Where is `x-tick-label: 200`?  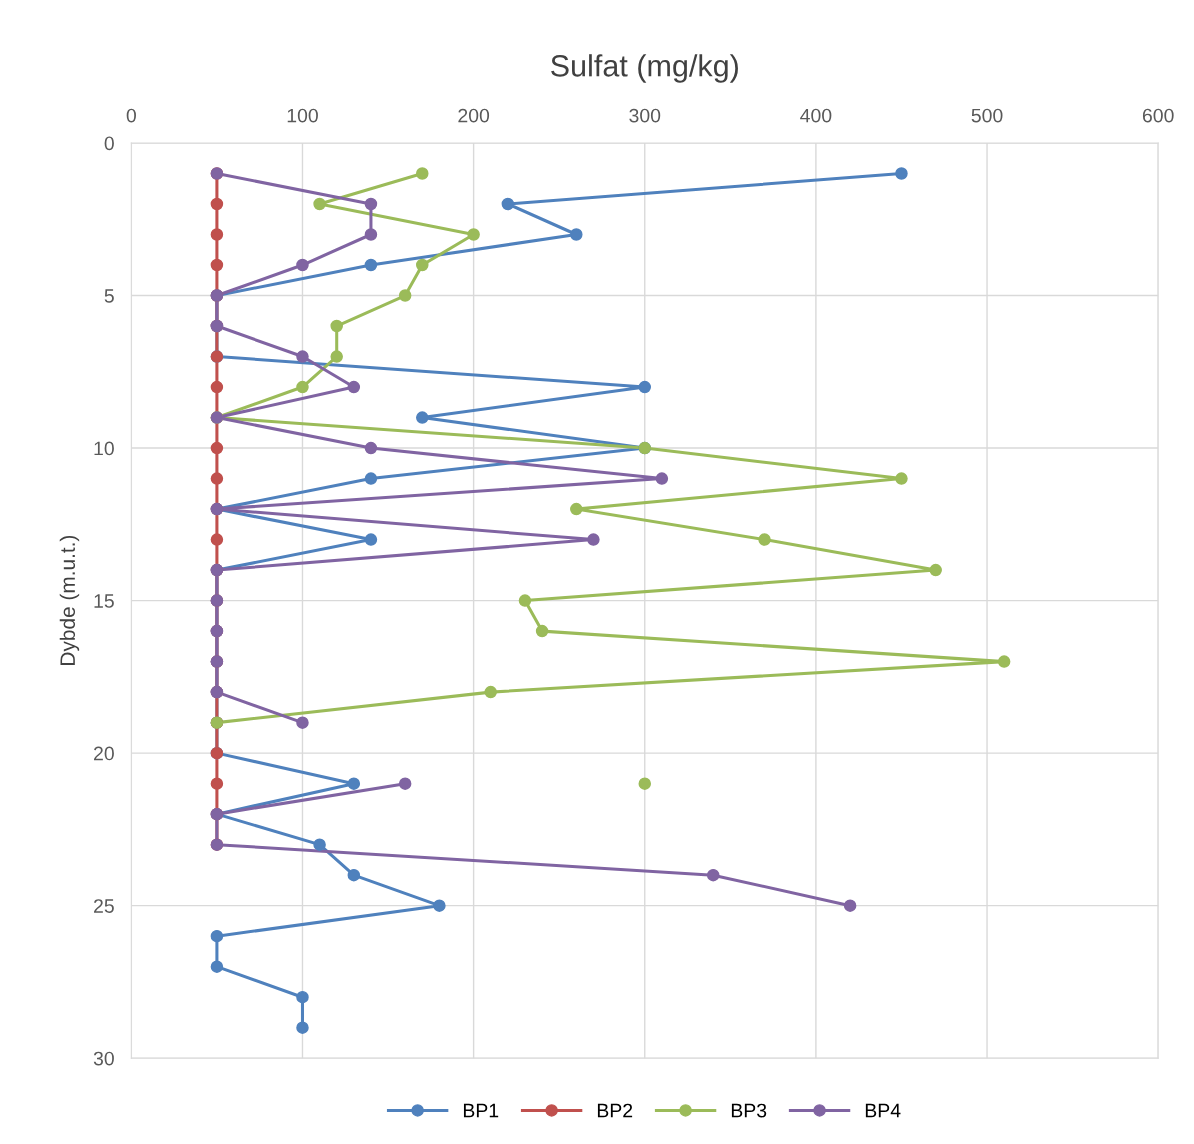
x-tick-label: 200 is located at coordinates (474, 115).